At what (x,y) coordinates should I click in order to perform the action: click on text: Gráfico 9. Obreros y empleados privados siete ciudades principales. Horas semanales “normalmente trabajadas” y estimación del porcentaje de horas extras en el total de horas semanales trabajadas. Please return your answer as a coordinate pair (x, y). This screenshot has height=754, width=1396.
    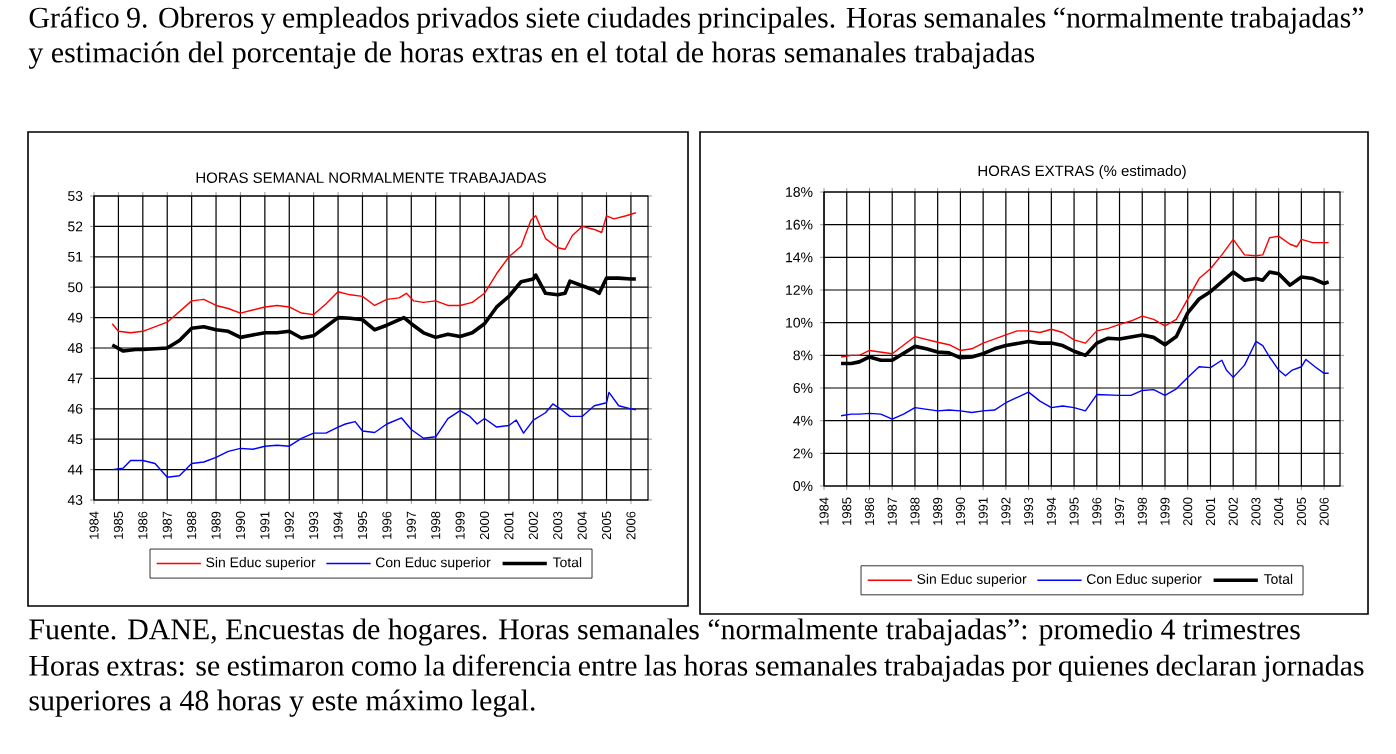
    Looking at the image, I should click on (696, 37).